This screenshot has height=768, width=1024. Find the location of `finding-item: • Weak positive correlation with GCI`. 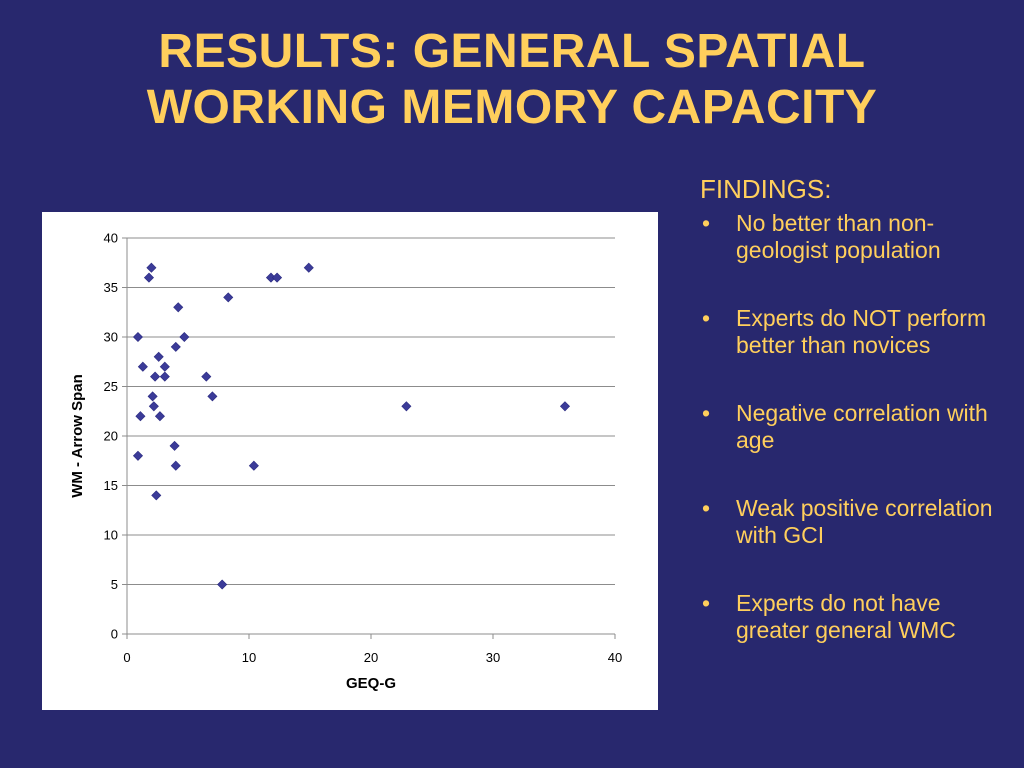

finding-item: • Weak positive correlation with GCI is located at coordinates (850, 522).